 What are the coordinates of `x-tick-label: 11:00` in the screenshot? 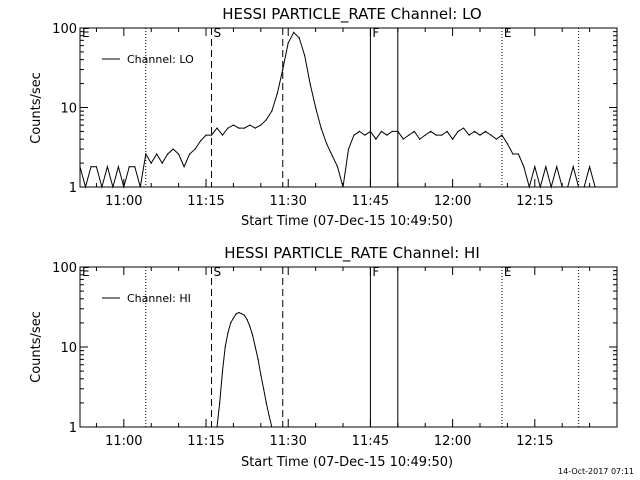 It's located at (123, 441).